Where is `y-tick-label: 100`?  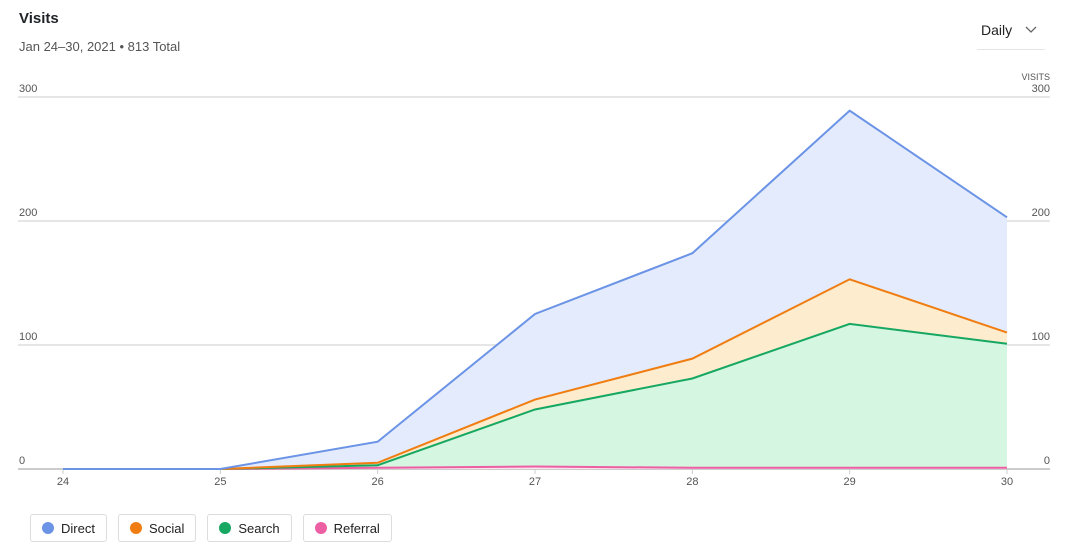 y-tick-label: 100 is located at coordinates (28, 337).